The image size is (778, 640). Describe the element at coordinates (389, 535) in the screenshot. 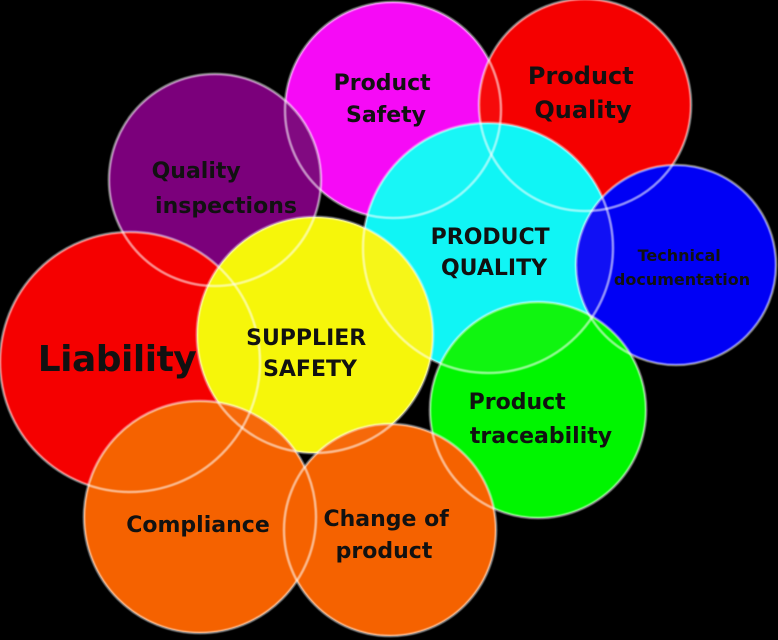

I see `label-change-of-product: Change of product` at that location.